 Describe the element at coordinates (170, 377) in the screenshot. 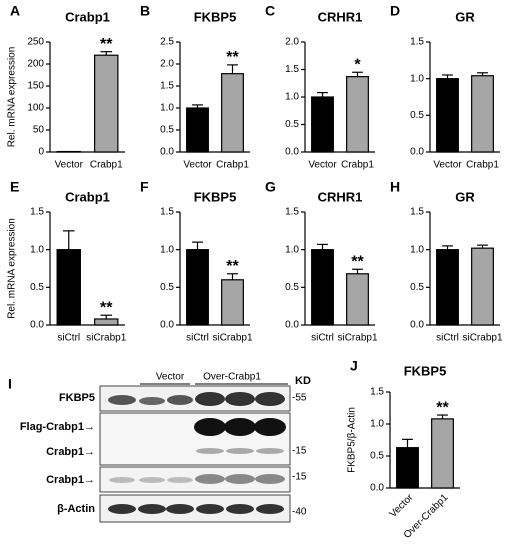

I see `group-label: Vector` at that location.